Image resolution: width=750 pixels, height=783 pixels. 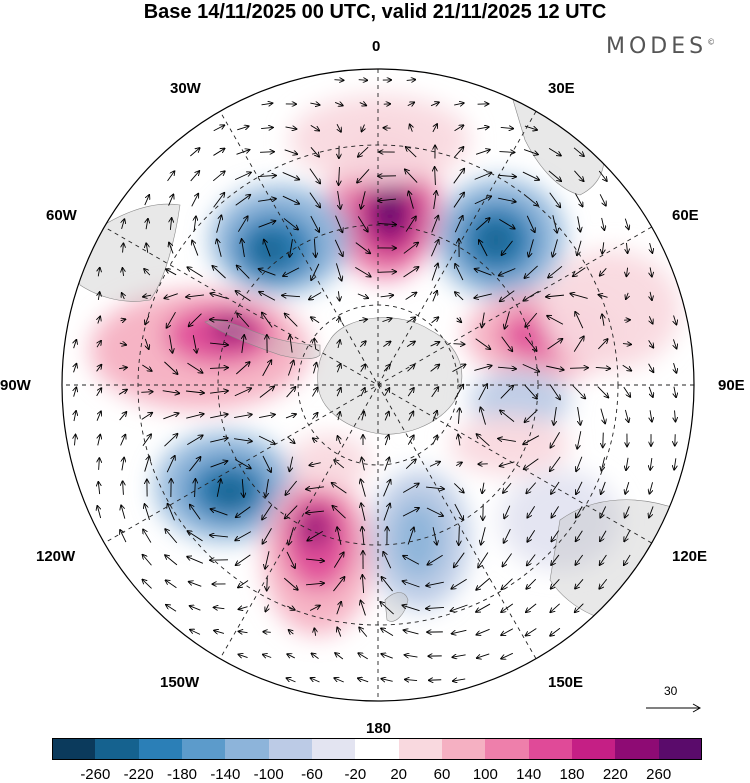 What do you see at coordinates (312, 774) in the screenshot?
I see `colorbar-tick-label: -60` at bounding box center [312, 774].